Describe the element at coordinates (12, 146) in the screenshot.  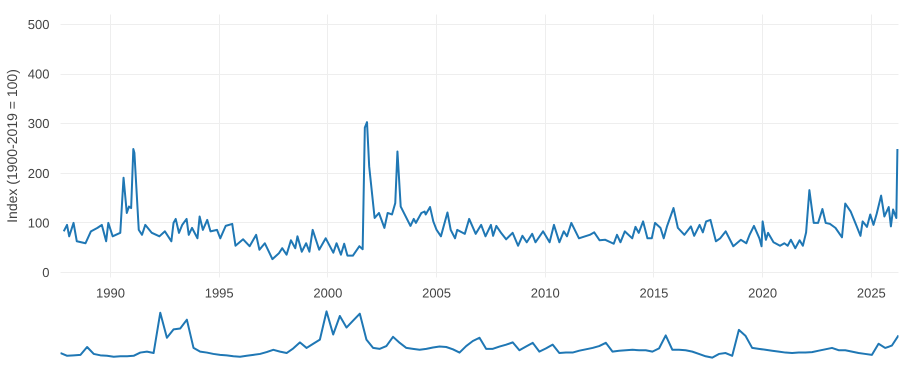
I see `y-axis-title: Index (1900-2019 = 100)` at that location.